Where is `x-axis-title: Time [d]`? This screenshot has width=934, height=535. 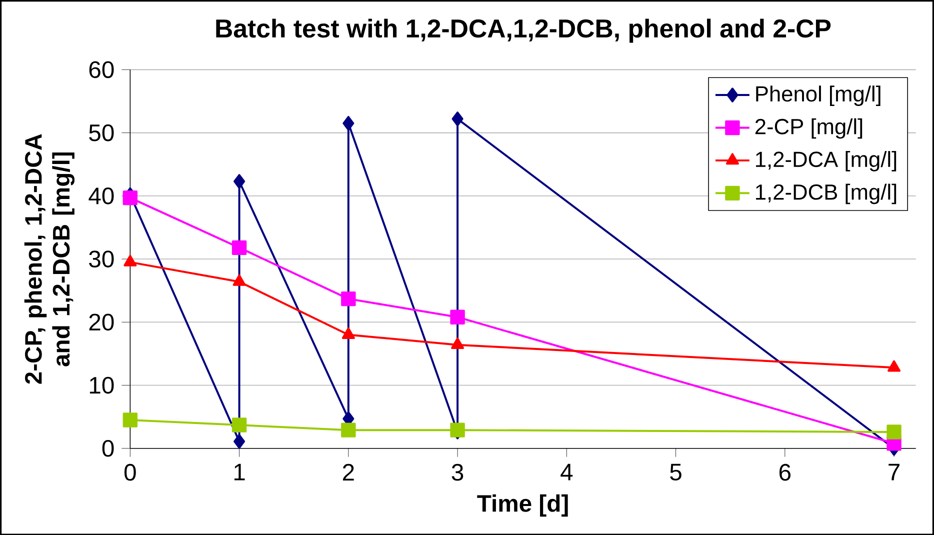 x-axis-title: Time [d] is located at coordinates (522, 505).